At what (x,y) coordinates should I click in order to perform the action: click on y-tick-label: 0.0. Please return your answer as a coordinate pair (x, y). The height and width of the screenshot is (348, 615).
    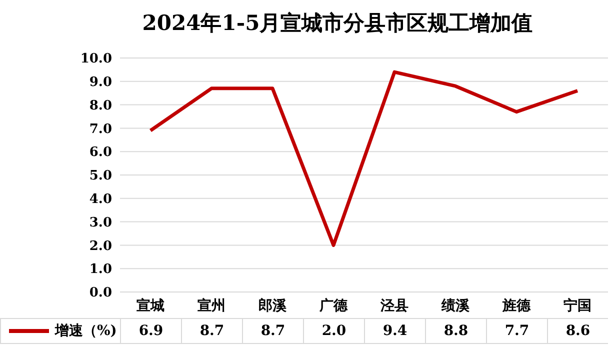
    Looking at the image, I should click on (100, 293).